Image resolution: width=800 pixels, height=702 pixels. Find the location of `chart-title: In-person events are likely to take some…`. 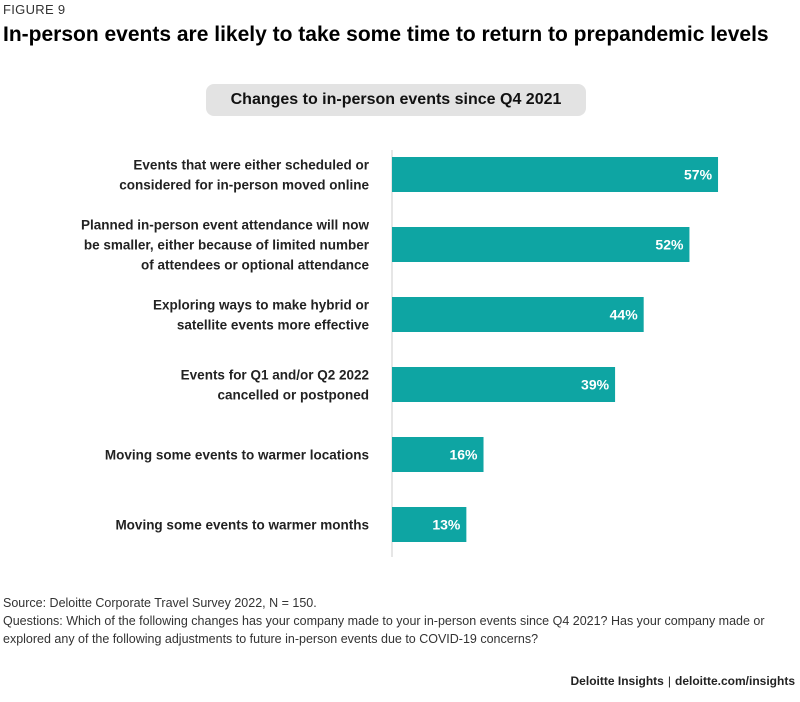

chart-title: In-person events are likely to take some… is located at coordinates (386, 34).